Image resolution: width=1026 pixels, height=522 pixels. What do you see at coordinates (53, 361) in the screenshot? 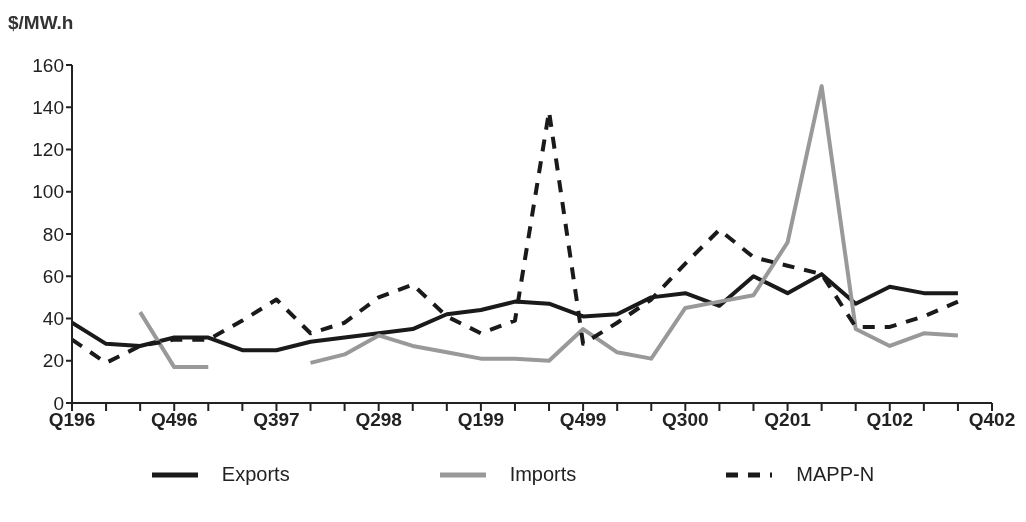
I see `y-tick-label: 20` at bounding box center [53, 361].